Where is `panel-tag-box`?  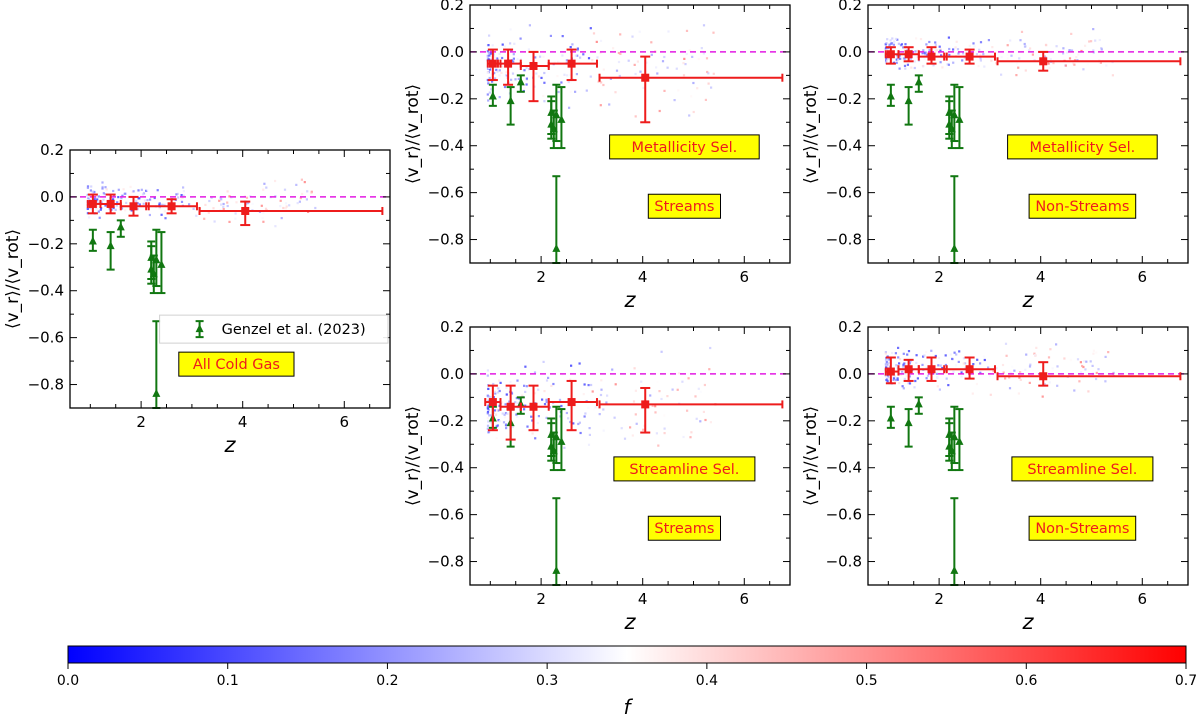 panel-tag-box is located at coordinates (684, 147).